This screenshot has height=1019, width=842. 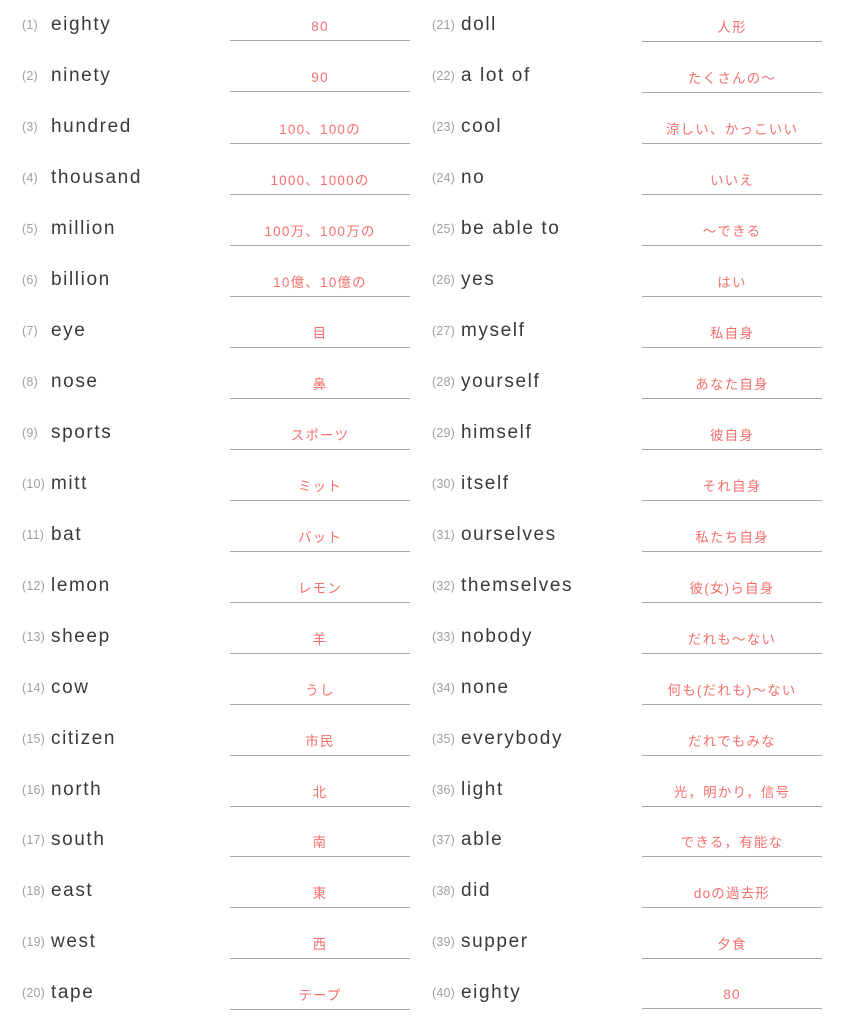 What do you see at coordinates (216, 25) in the screenshot?
I see `vocab-row: (1) eighty 80` at bounding box center [216, 25].